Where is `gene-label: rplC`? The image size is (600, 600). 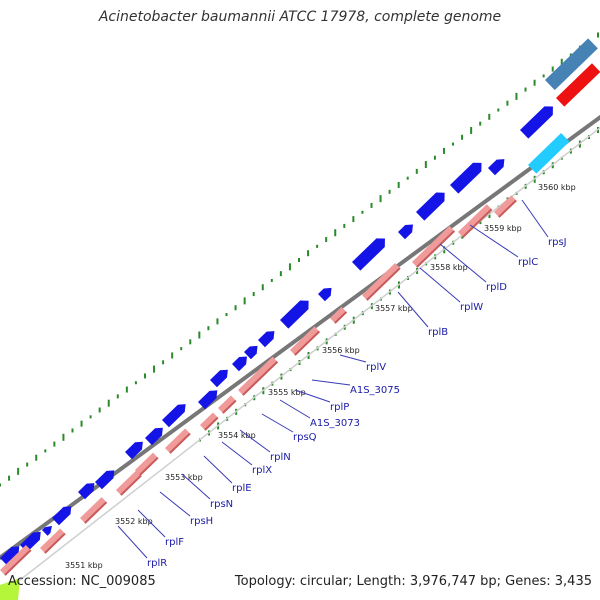 gene-label: rplC is located at coordinates (528, 262).